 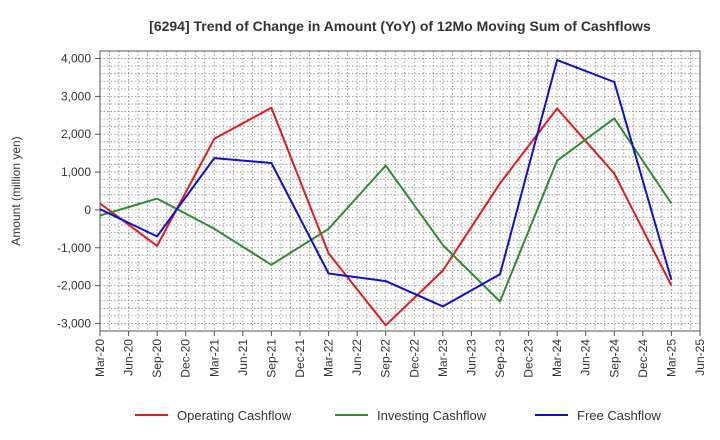 I want to click on y-tick-label: -3,000, so click(x=74, y=323).